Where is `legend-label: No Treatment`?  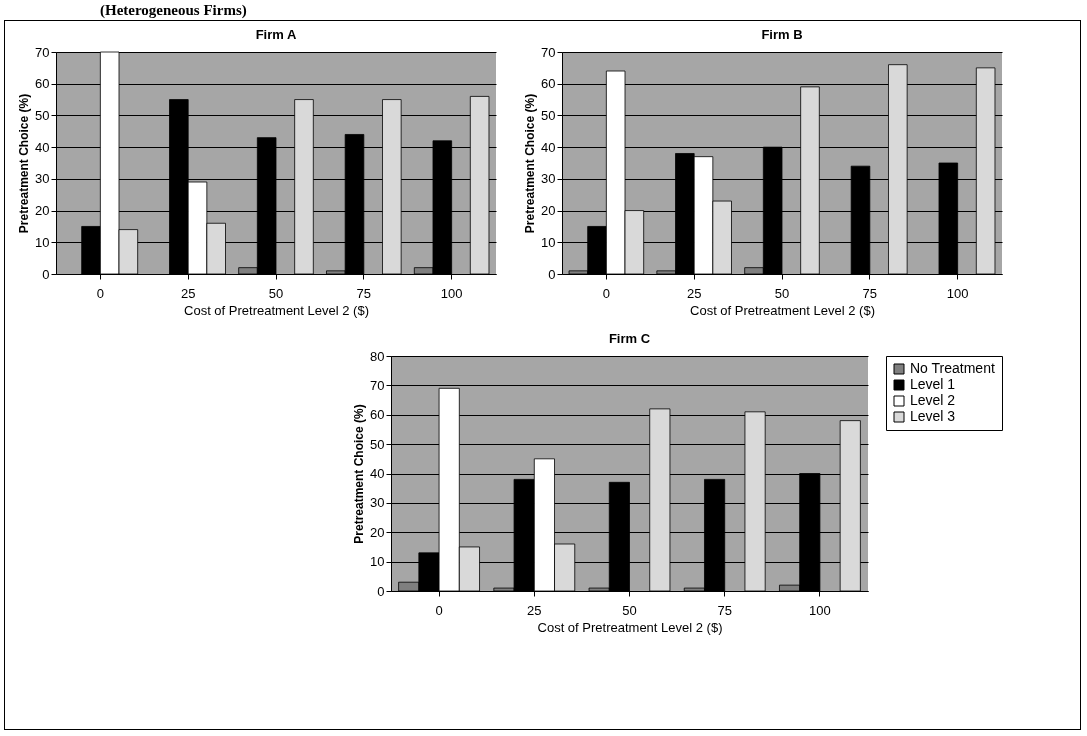
legend-label: No Treatment is located at coordinates (952, 368).